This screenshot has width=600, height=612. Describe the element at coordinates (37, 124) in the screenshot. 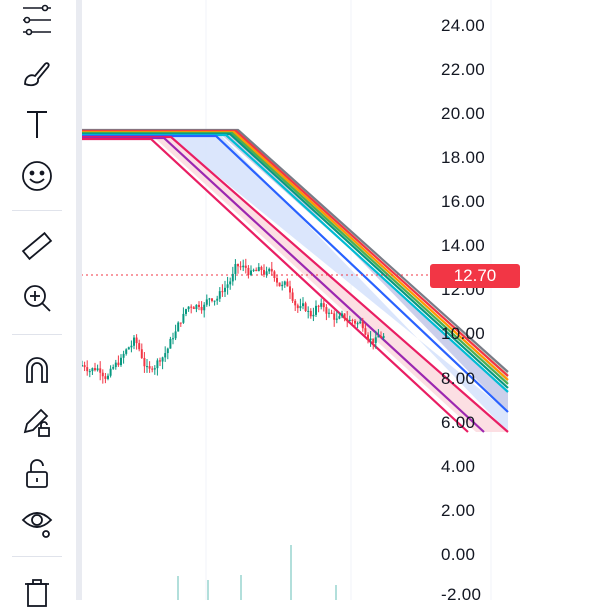

I see `text-tool-button` at that location.